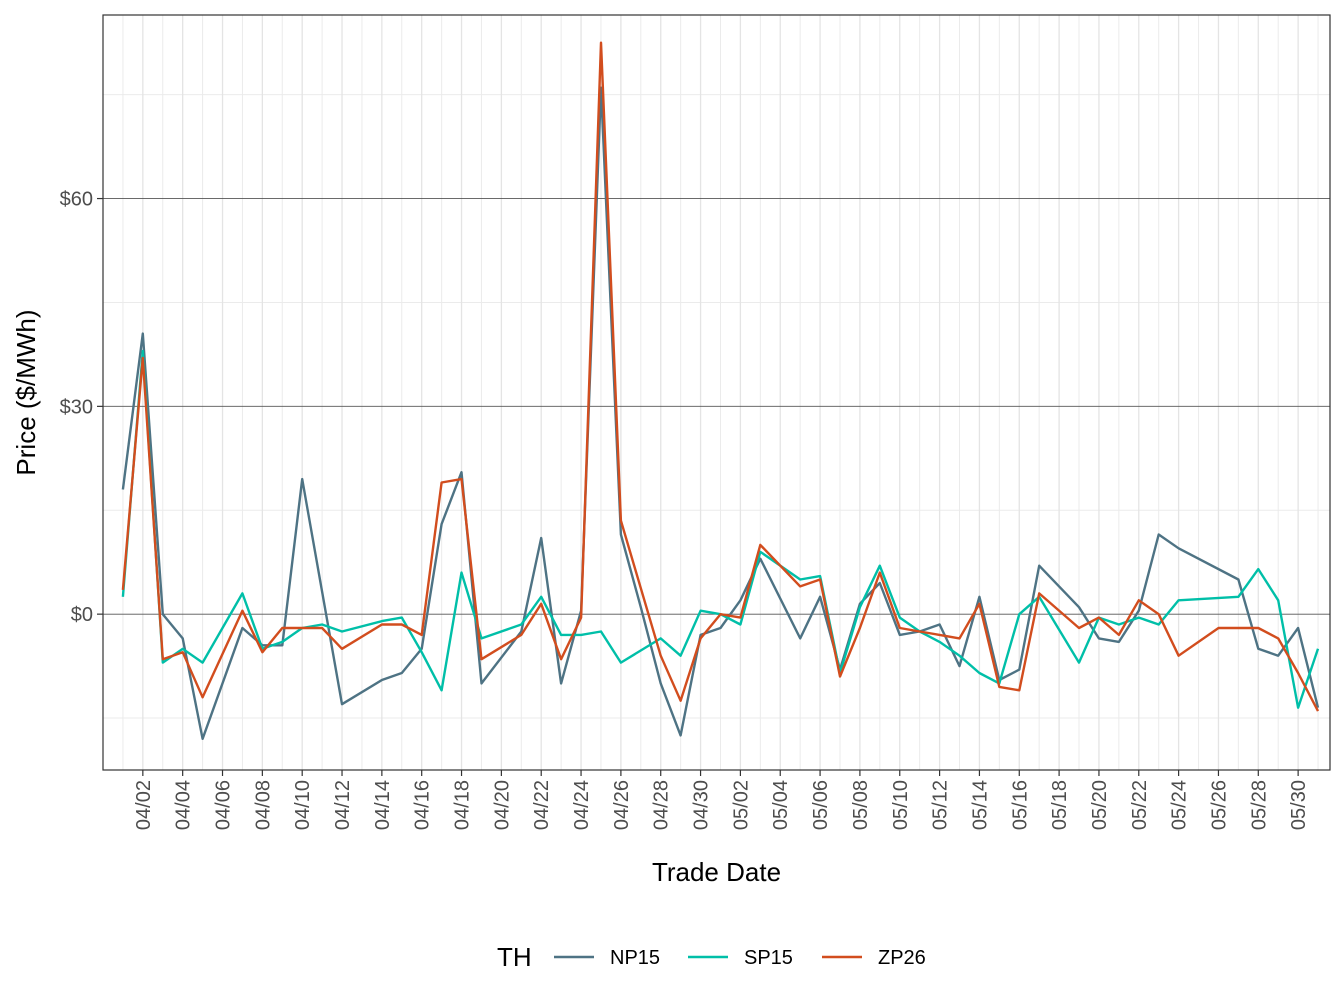 The width and height of the screenshot is (1344, 1008). I want to click on x-tick-label: 05/16, so click(1020, 805).